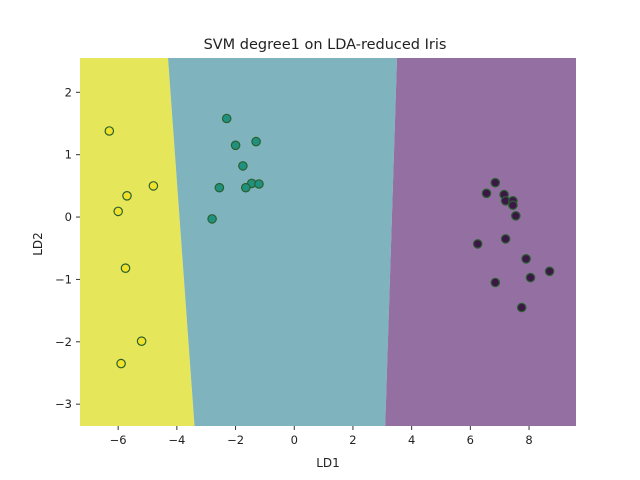 This screenshot has width=640, height=480. I want to click on x-tick-label: 6, so click(470, 440).